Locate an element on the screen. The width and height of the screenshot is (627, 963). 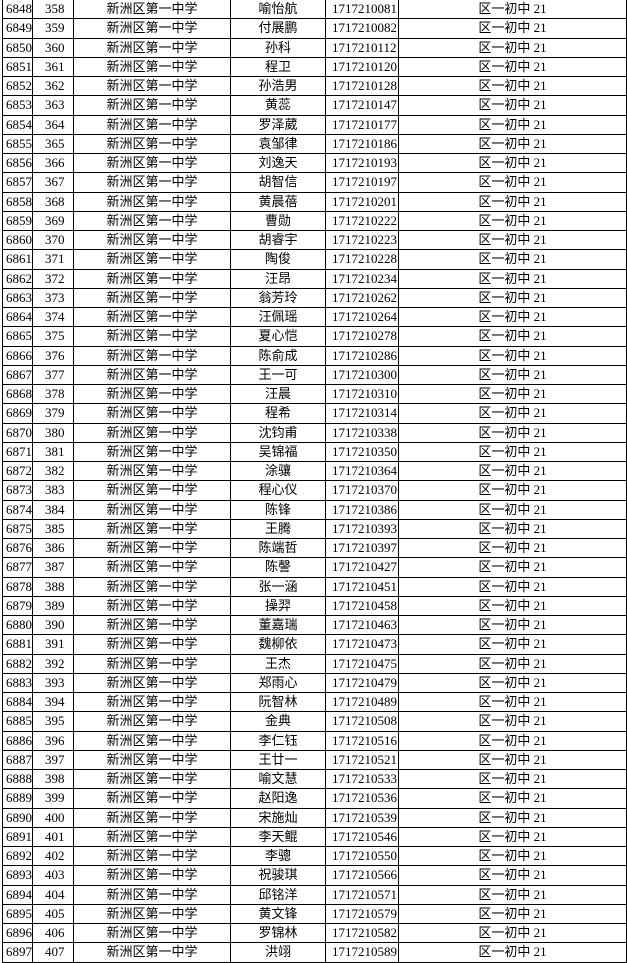
student-id: 1717210223 is located at coordinates (362, 240).